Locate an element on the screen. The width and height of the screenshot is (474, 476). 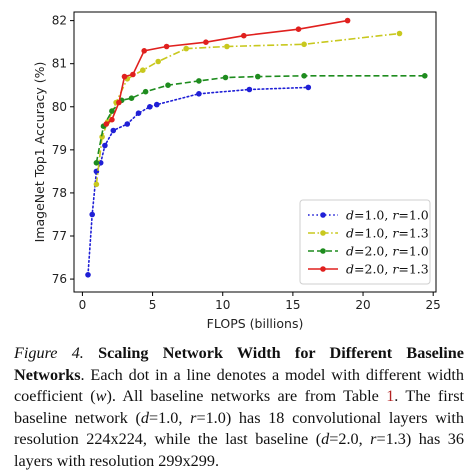
legend-box is located at coordinates (365, 242).